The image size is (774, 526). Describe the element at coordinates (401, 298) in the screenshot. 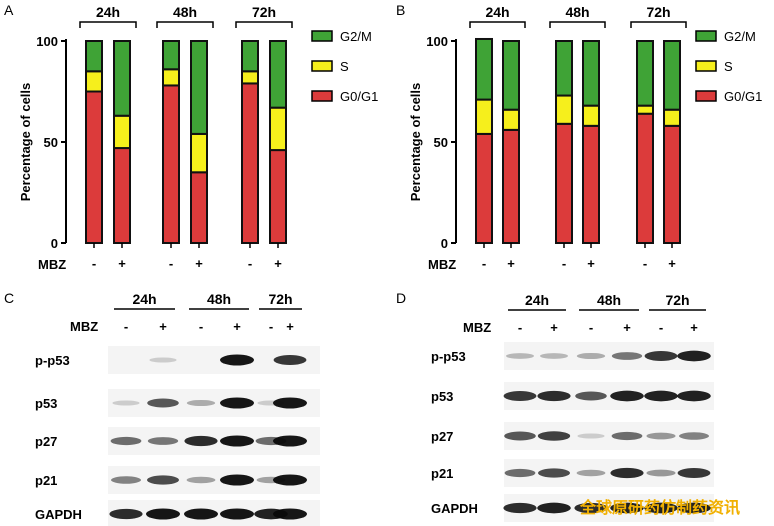

I see `panel-label-d: D` at that location.